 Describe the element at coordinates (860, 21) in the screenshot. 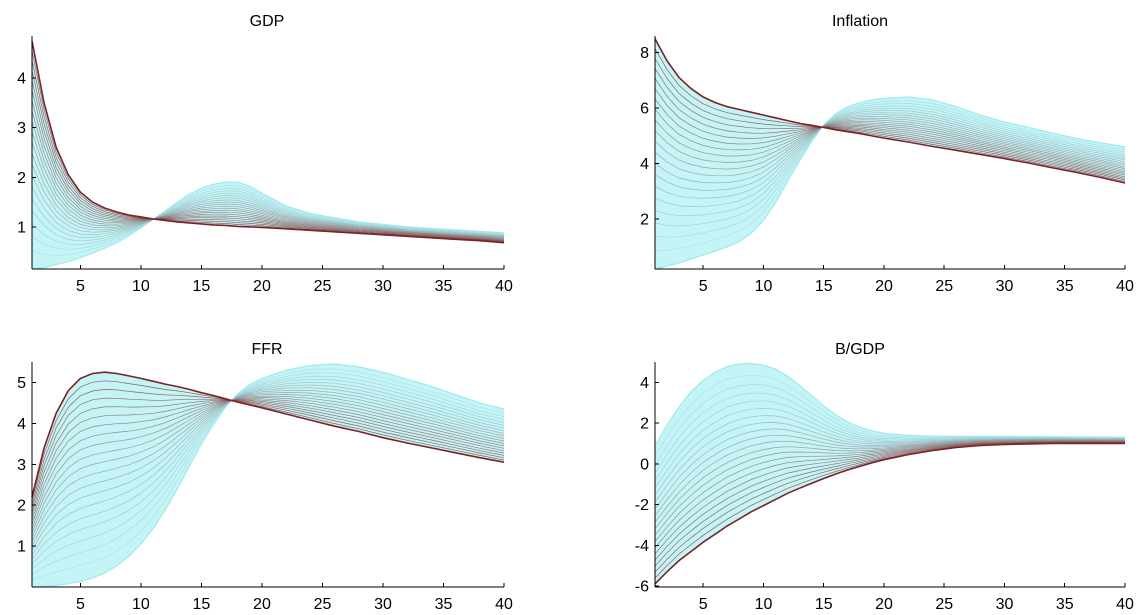

I see `inflation-title: Inflation` at that location.